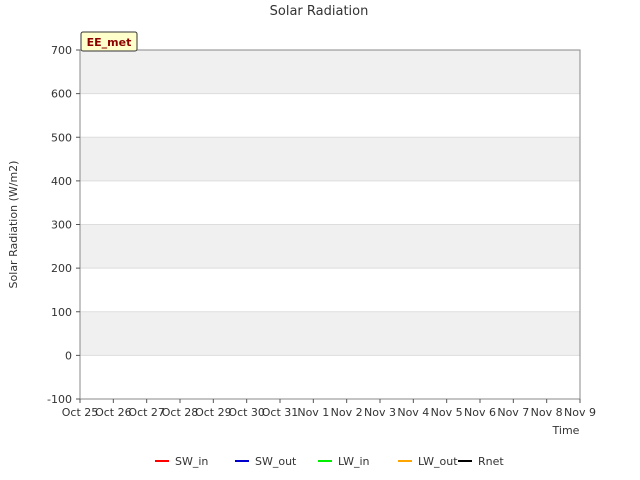 The height and width of the screenshot is (480, 640). Describe the element at coordinates (191, 461) in the screenshot. I see `legend-label: SW_in` at that location.